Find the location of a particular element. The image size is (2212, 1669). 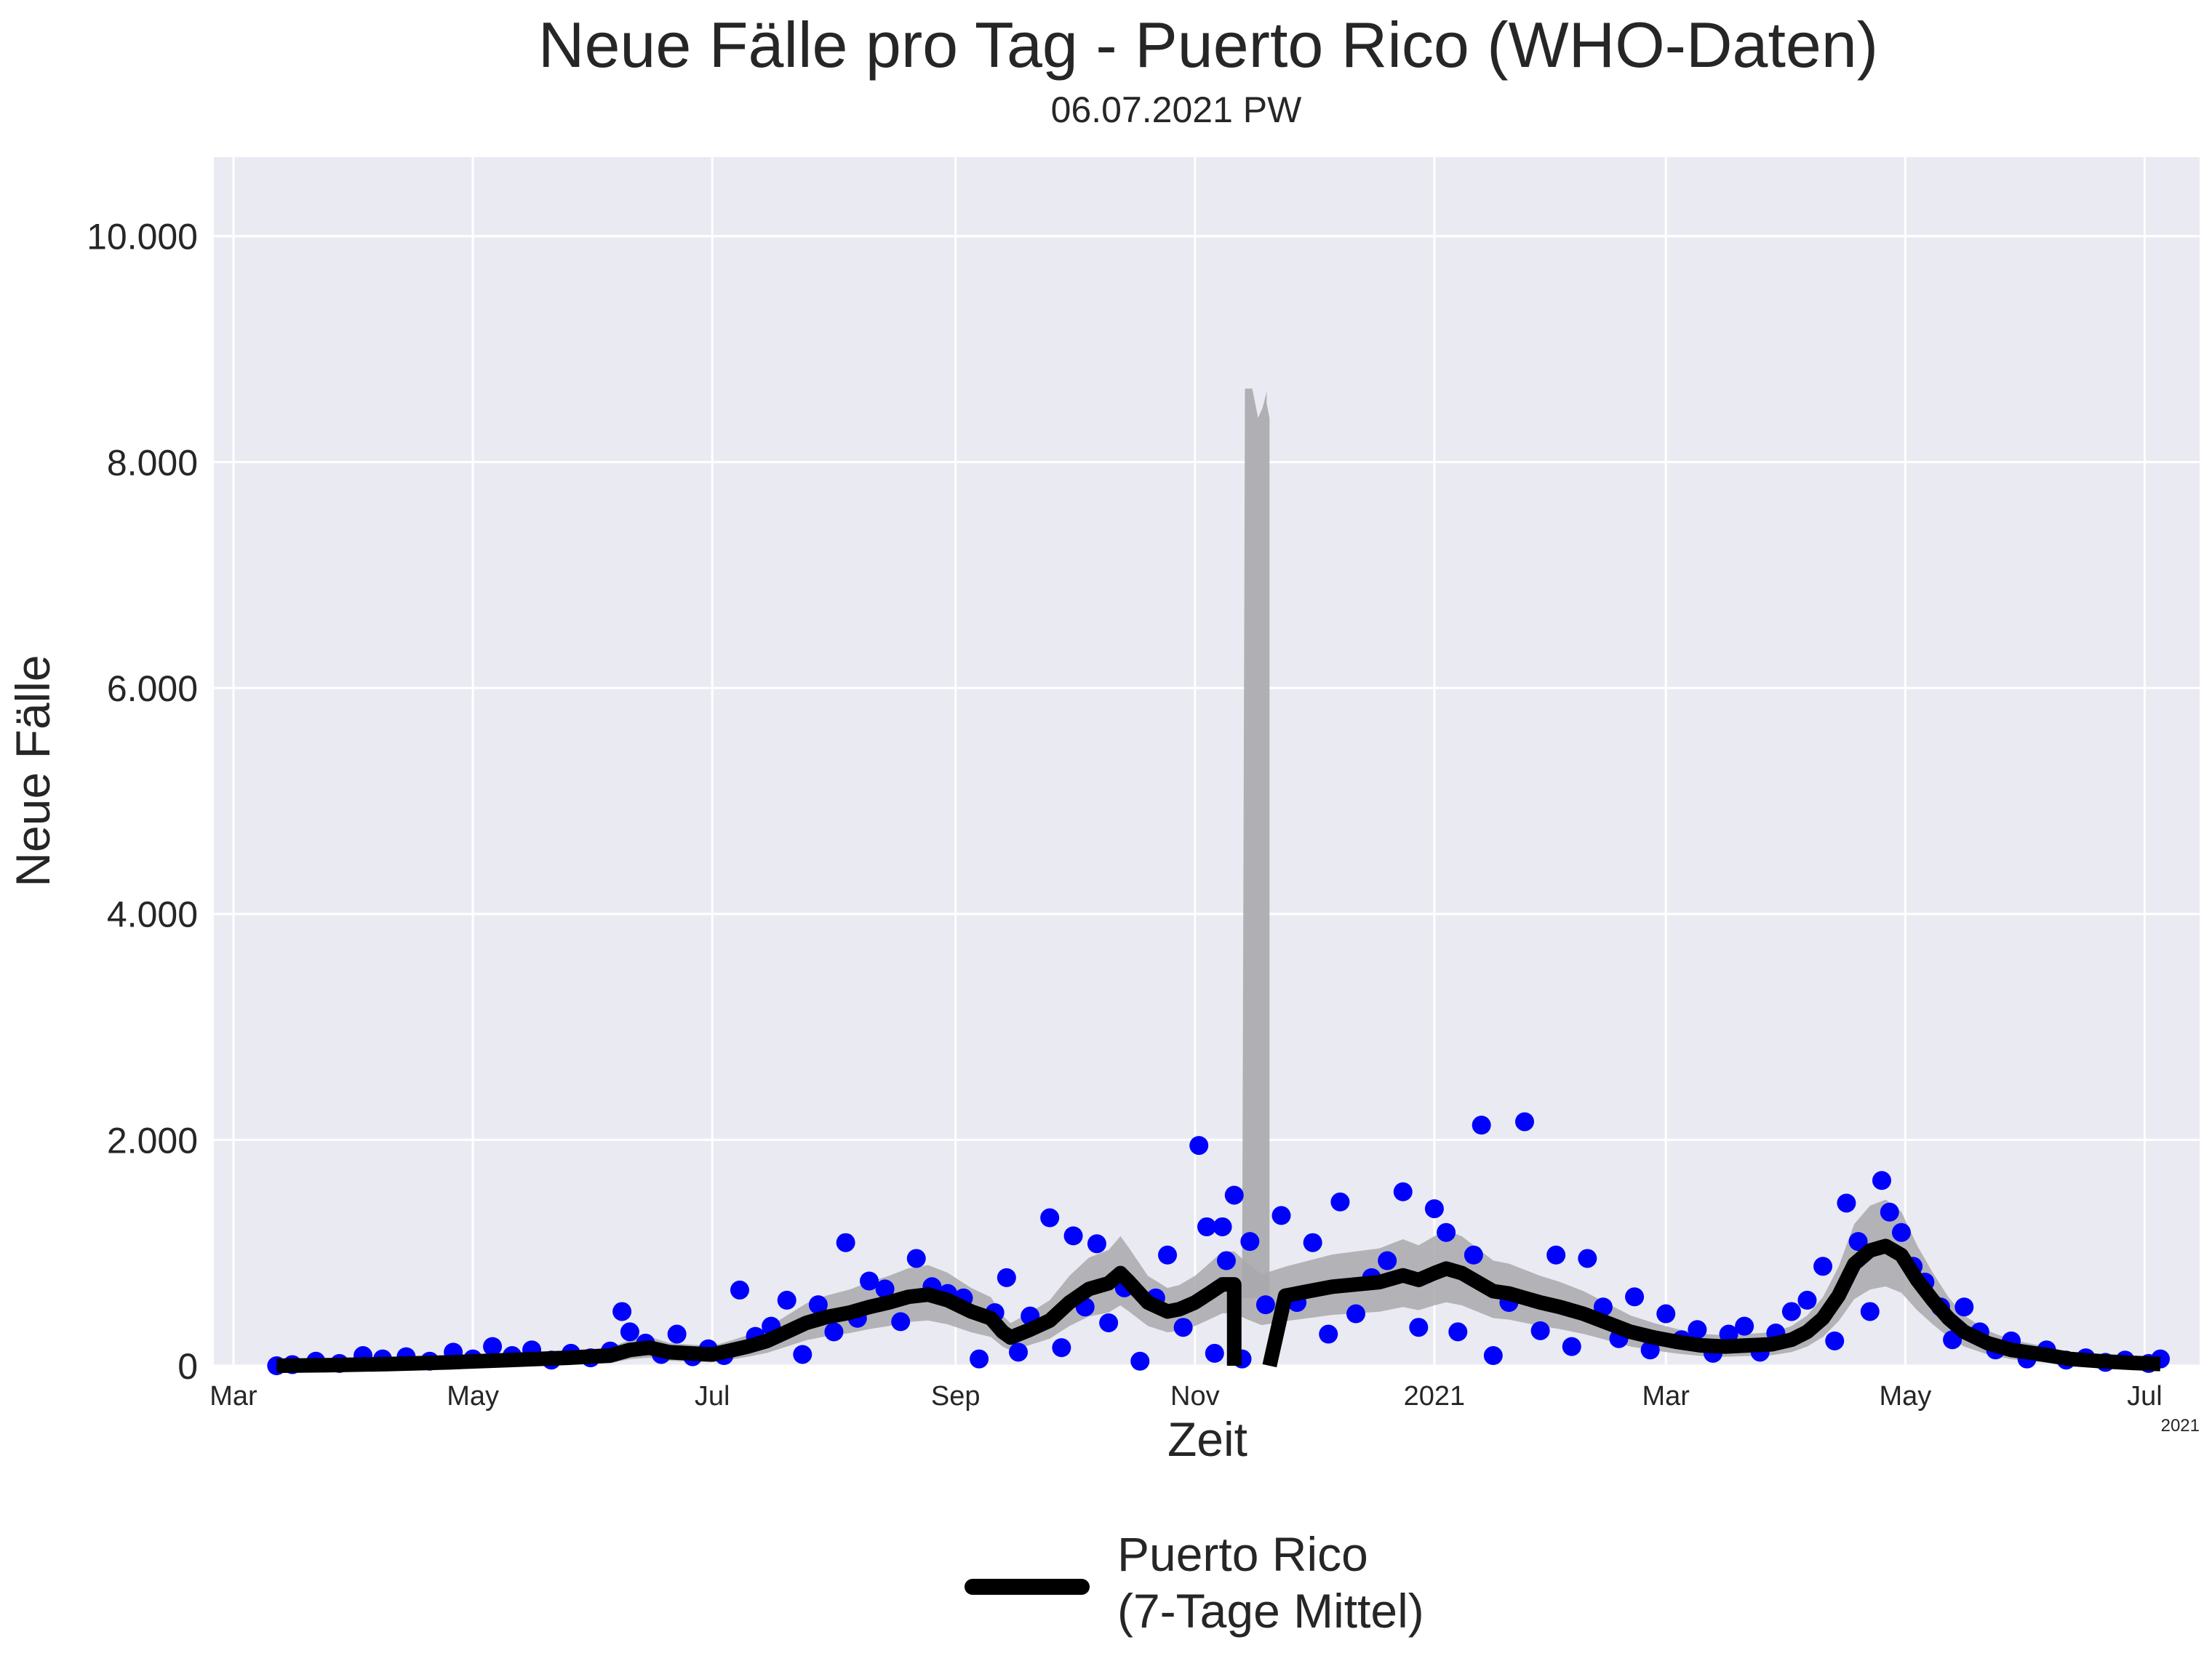

x-tick-label-3: Sep is located at coordinates (956, 1397).